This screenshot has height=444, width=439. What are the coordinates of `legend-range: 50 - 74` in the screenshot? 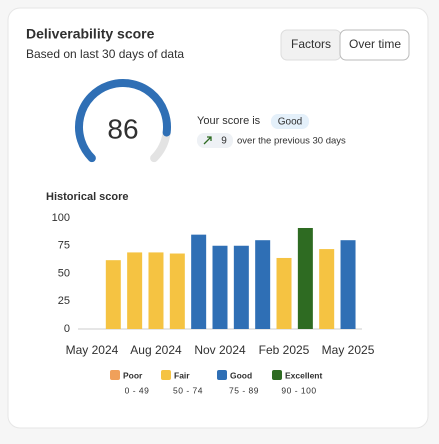 It's located at (188, 390).